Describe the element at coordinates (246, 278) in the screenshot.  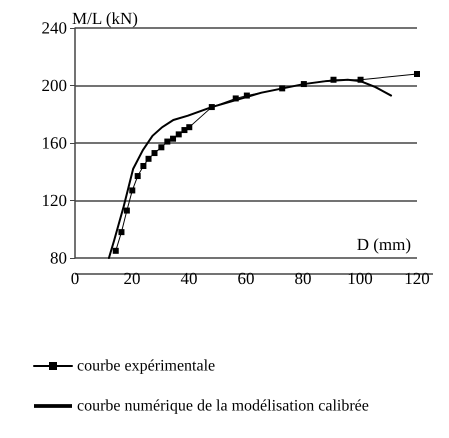
I see `x-tick-label: 60` at that location.